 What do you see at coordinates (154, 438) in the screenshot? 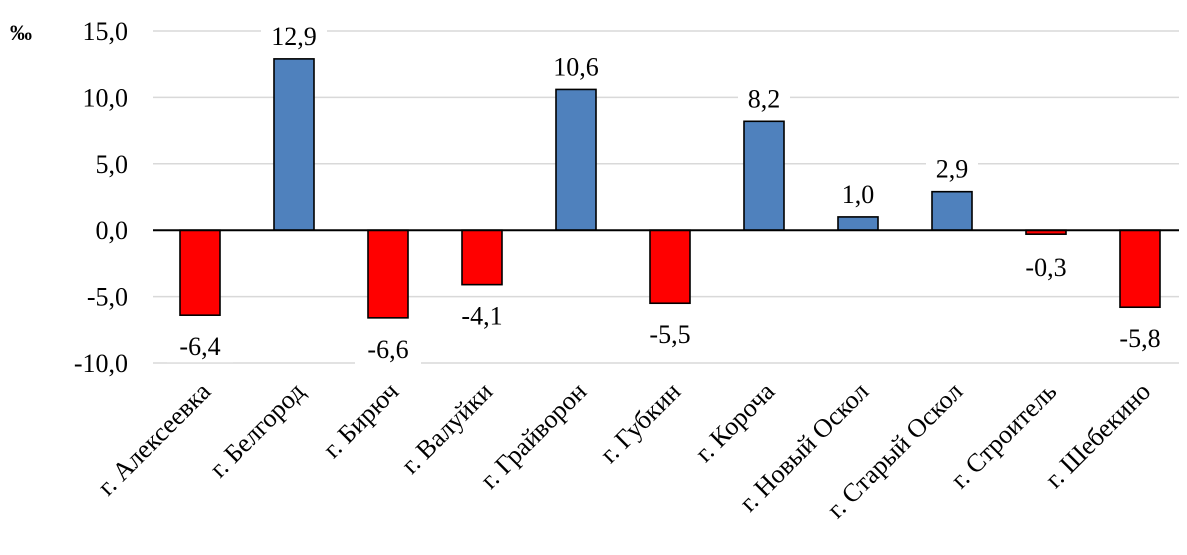
I see `category-label: г. Алексеевка` at bounding box center [154, 438].